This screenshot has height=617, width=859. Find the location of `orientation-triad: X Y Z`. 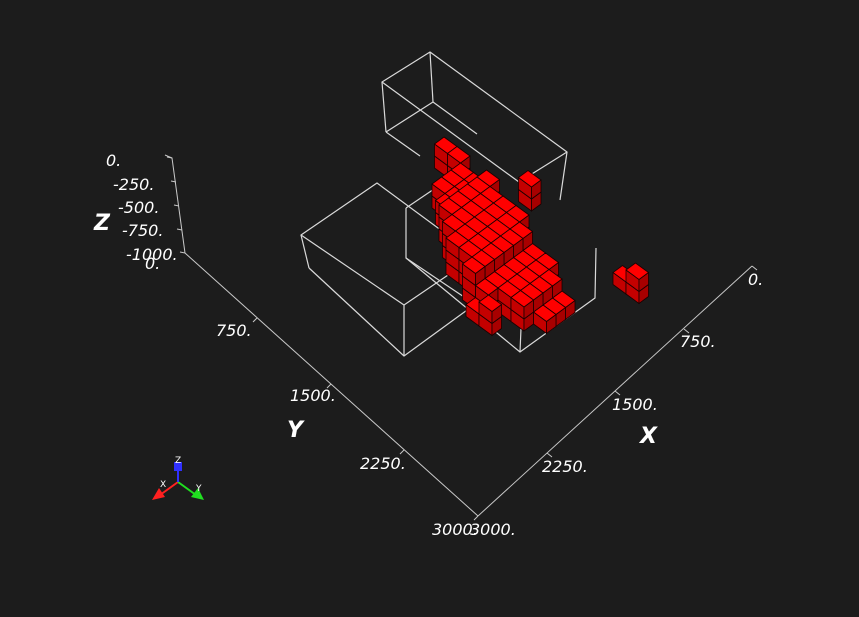

orientation-triad: X Y Z is located at coordinates (178, 478).